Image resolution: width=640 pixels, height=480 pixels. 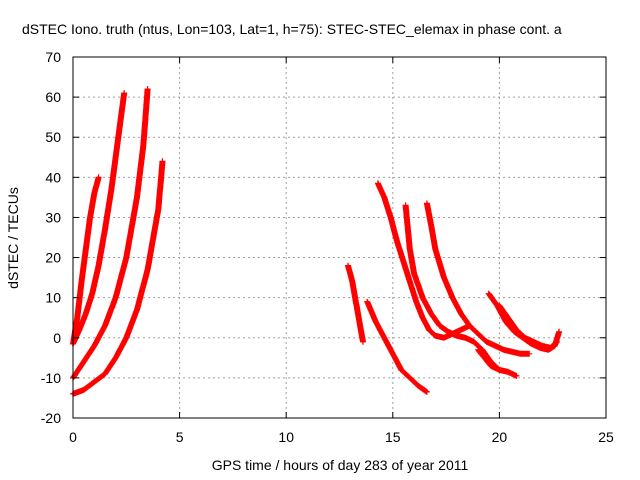 I want to click on y-tick-label: 30, so click(x=53, y=217).